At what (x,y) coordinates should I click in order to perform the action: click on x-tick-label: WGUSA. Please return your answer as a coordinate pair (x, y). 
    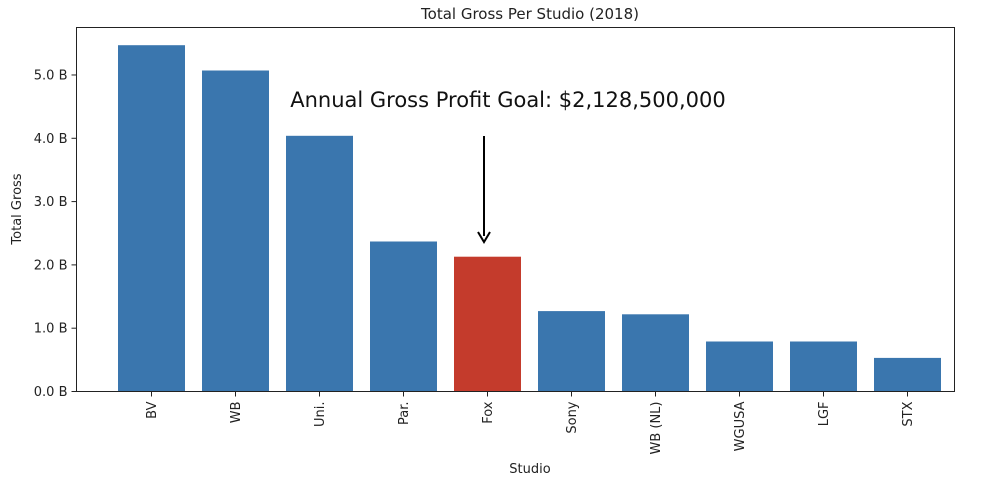
    Looking at the image, I should click on (740, 426).